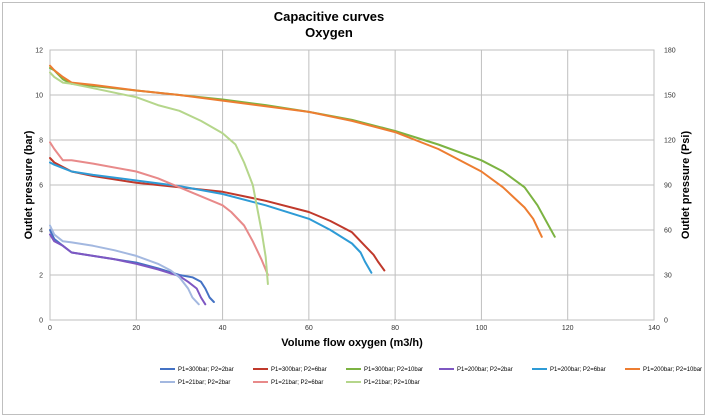 The height and width of the screenshot is (419, 709). Describe the element at coordinates (395, 328) in the screenshot. I see `x-tick-label: 80` at that location.